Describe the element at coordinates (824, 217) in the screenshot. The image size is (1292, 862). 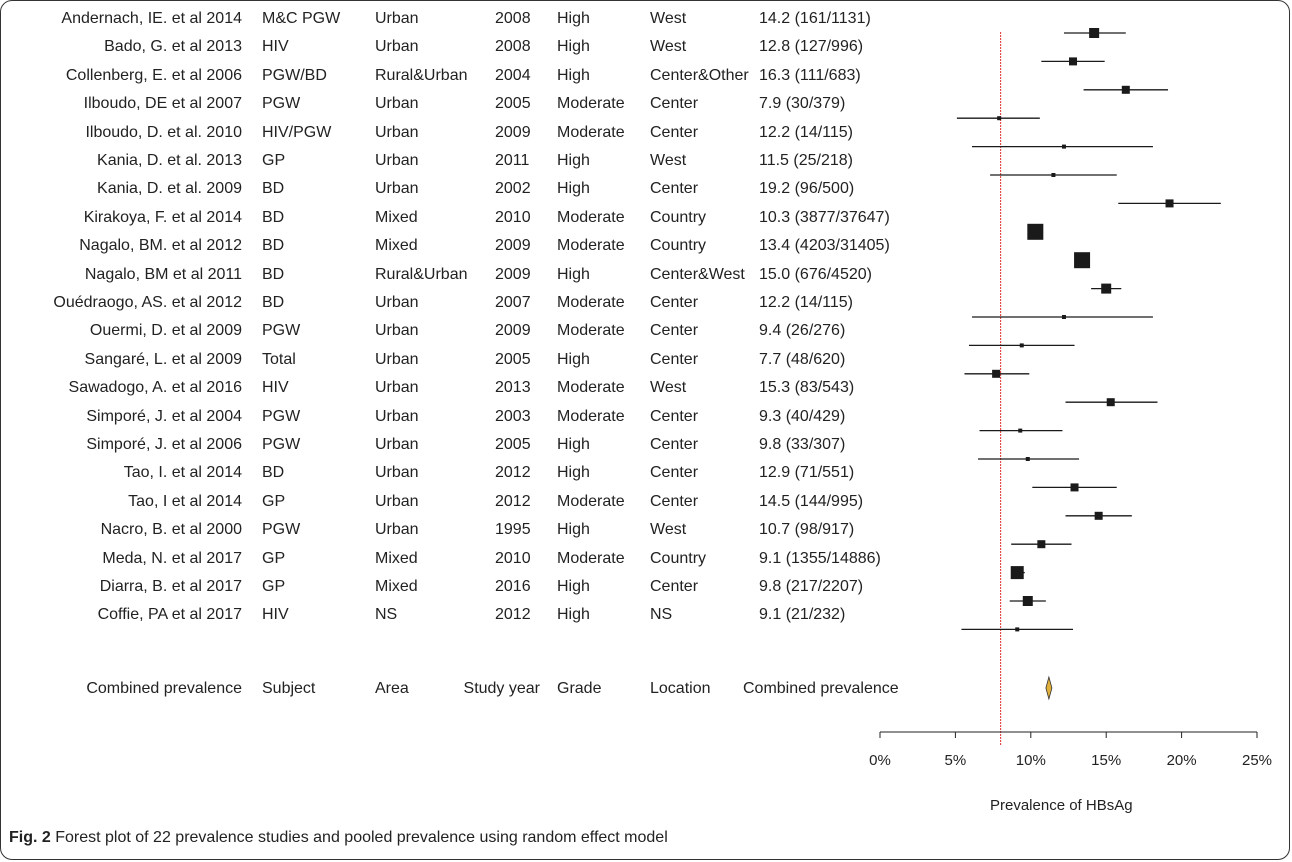
I see `study-prevalence: 10.3 (3877/37647)` at that location.